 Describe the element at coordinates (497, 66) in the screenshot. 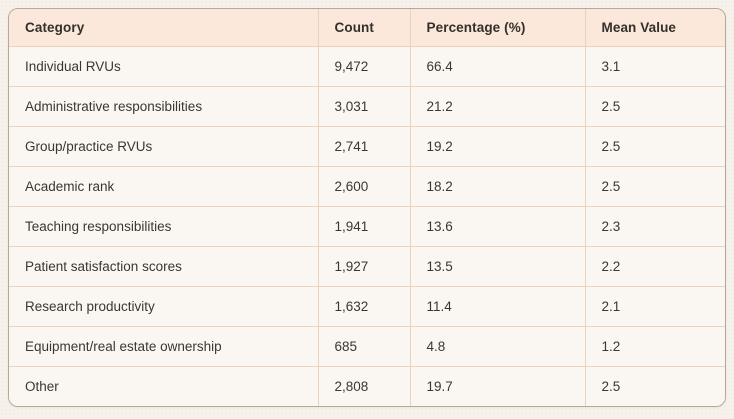

I see `percentage-cell: 66.4` at that location.